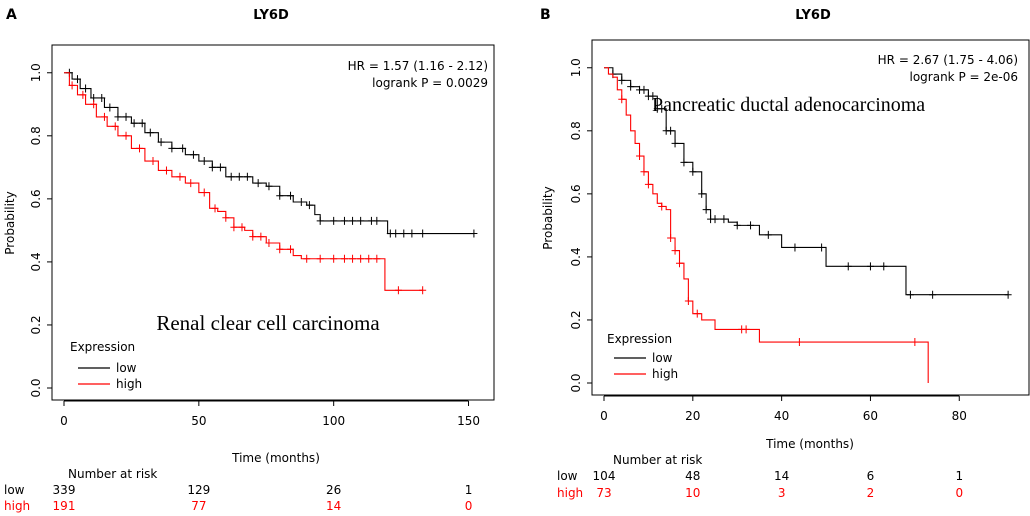  What do you see at coordinates (269, 153) in the screenshot?
I see `km-curve-low` at bounding box center [269, 153].